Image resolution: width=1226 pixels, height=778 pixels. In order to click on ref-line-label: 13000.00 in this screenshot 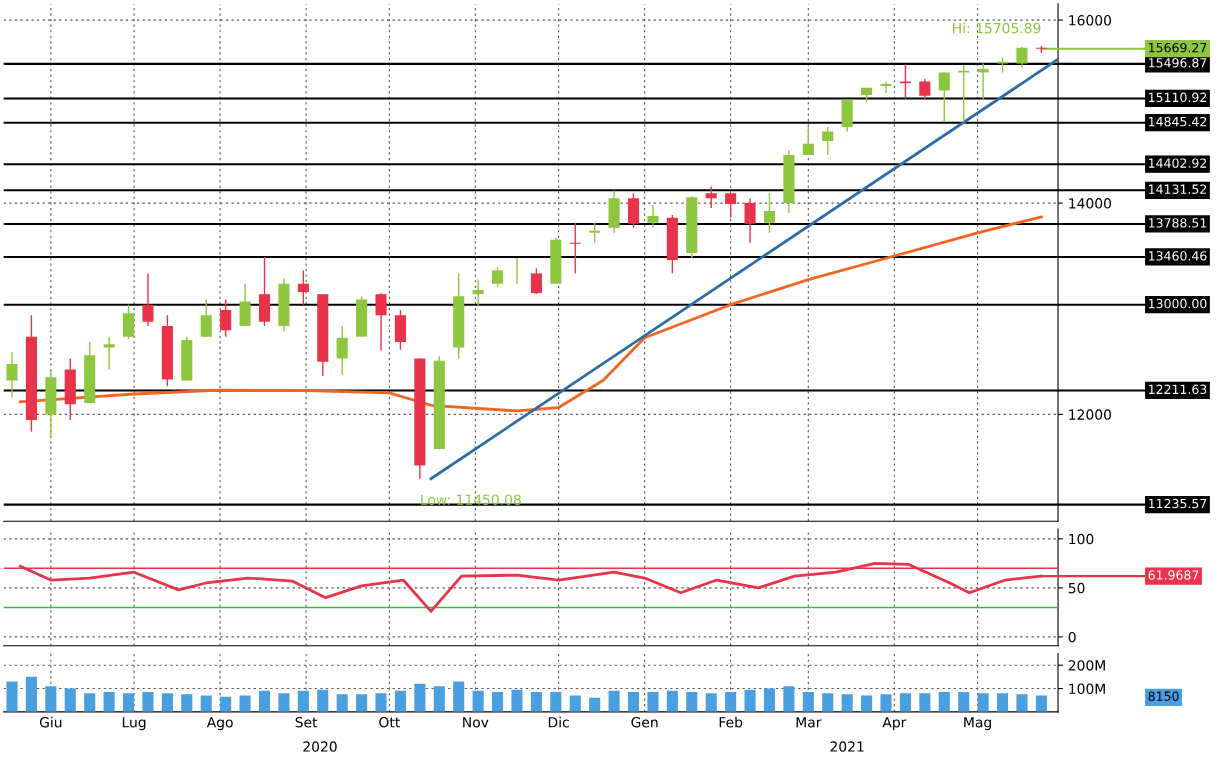, I will do `click(1178, 303)`.